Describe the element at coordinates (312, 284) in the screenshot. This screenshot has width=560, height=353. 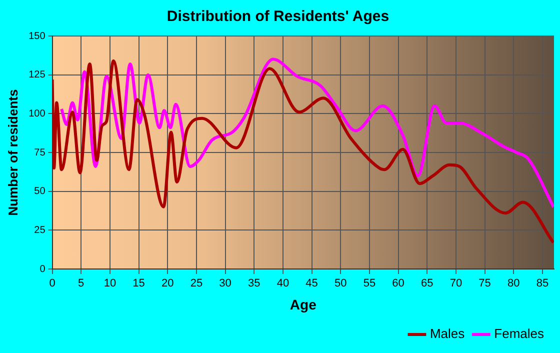
I see `x-tick-label: 45` at that location.